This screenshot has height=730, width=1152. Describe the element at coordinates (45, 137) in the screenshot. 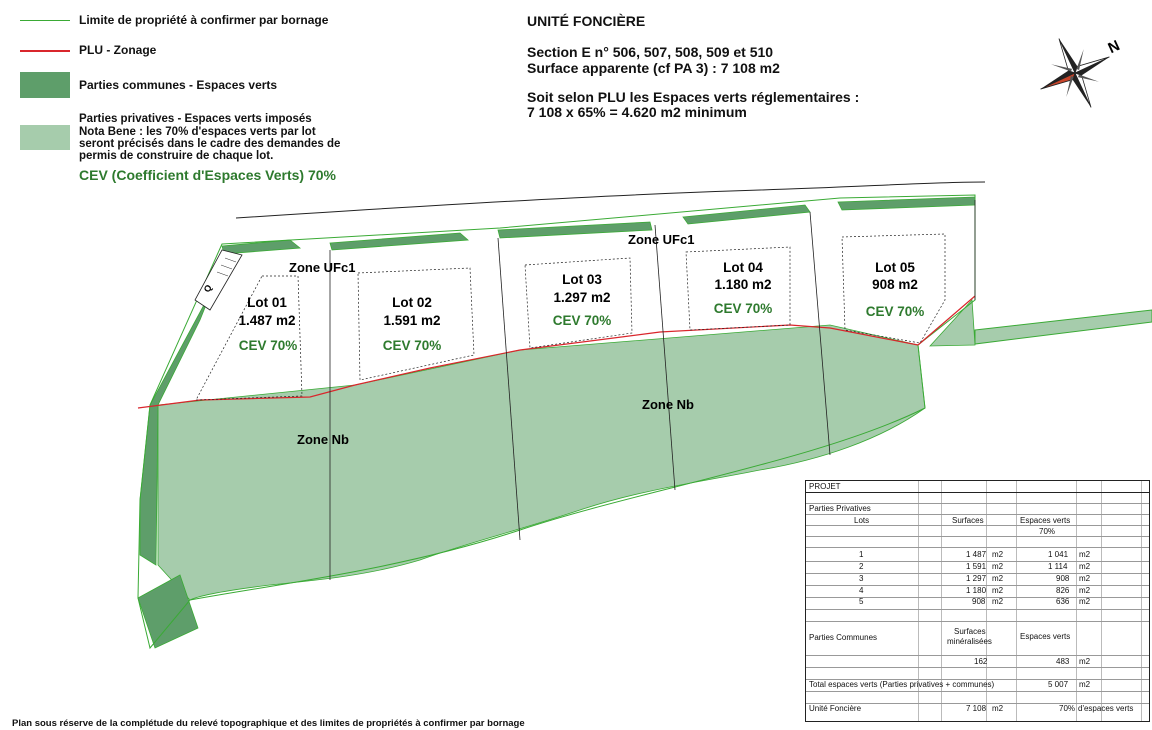

I see `legend-swatch-private-green` at that location.